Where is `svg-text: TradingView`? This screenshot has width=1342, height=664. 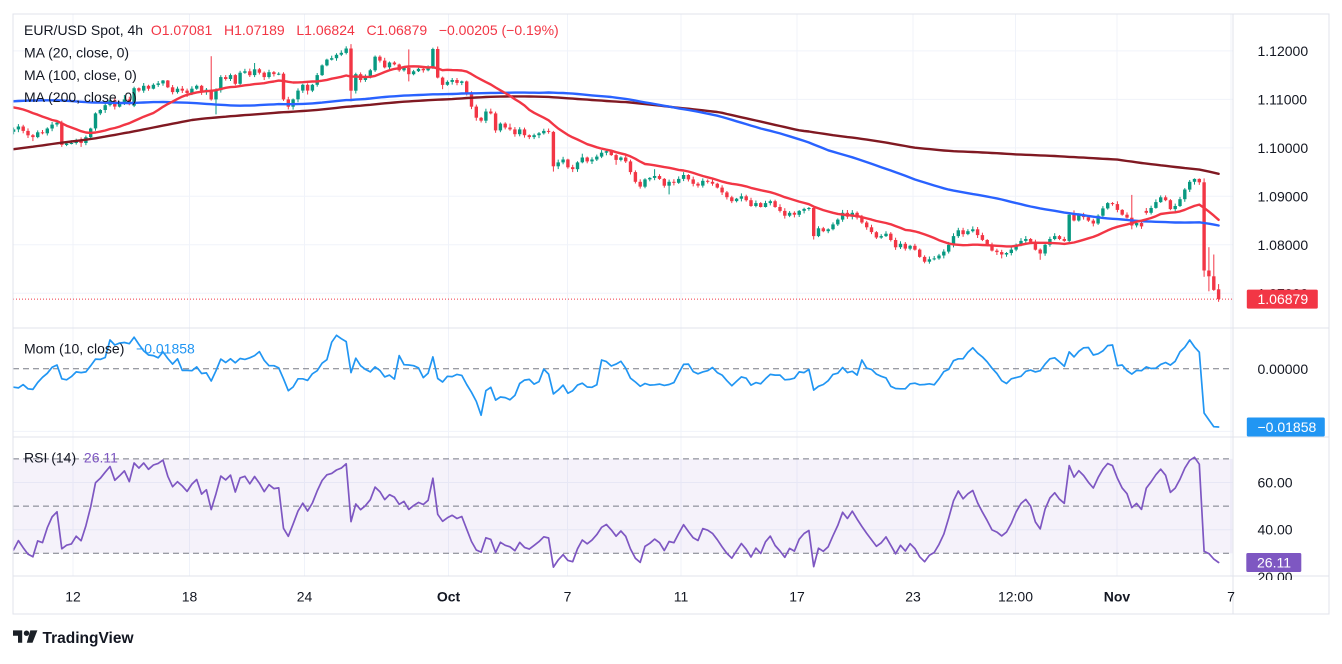
svg-text: TradingView is located at coordinates (89, 638).